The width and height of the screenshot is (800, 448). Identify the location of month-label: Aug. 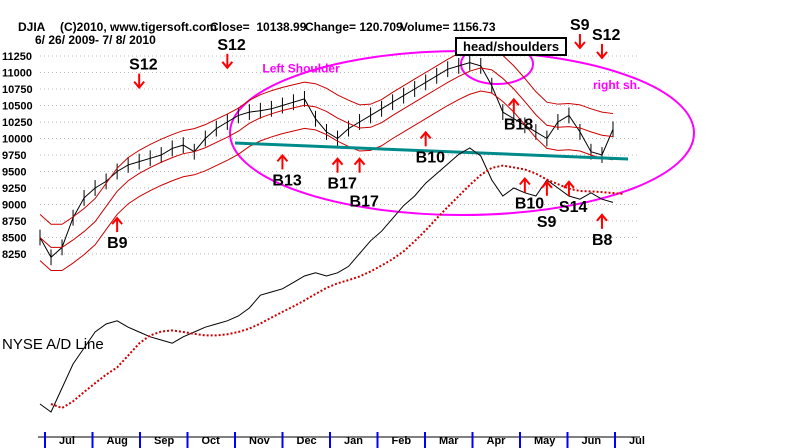
(117, 441).